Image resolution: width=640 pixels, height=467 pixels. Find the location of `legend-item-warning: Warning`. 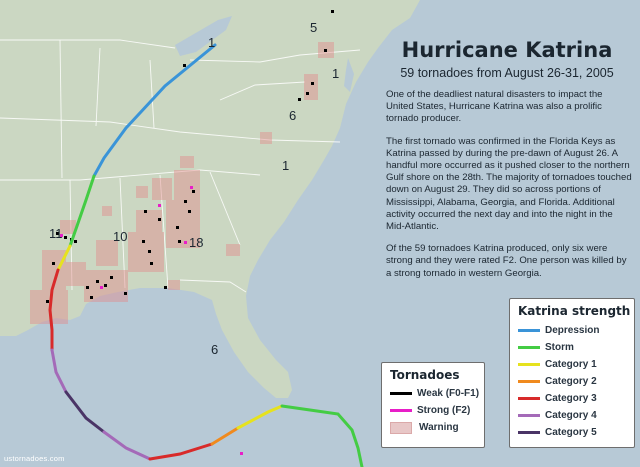

legend-item-warning: Warning is located at coordinates (437, 427).